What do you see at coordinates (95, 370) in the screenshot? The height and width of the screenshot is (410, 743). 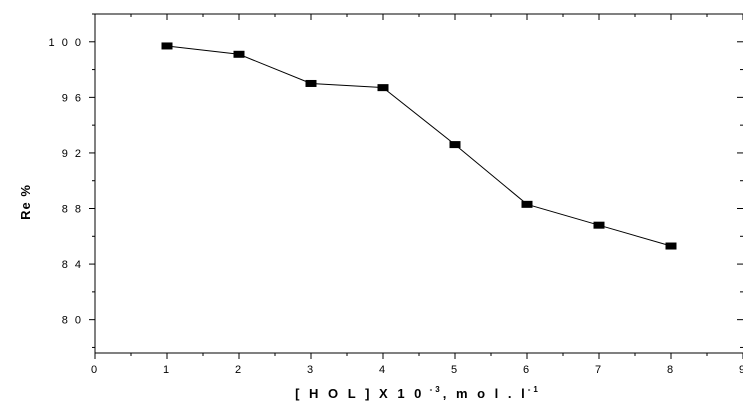 I see `x-tick-label: 0` at bounding box center [95, 370].